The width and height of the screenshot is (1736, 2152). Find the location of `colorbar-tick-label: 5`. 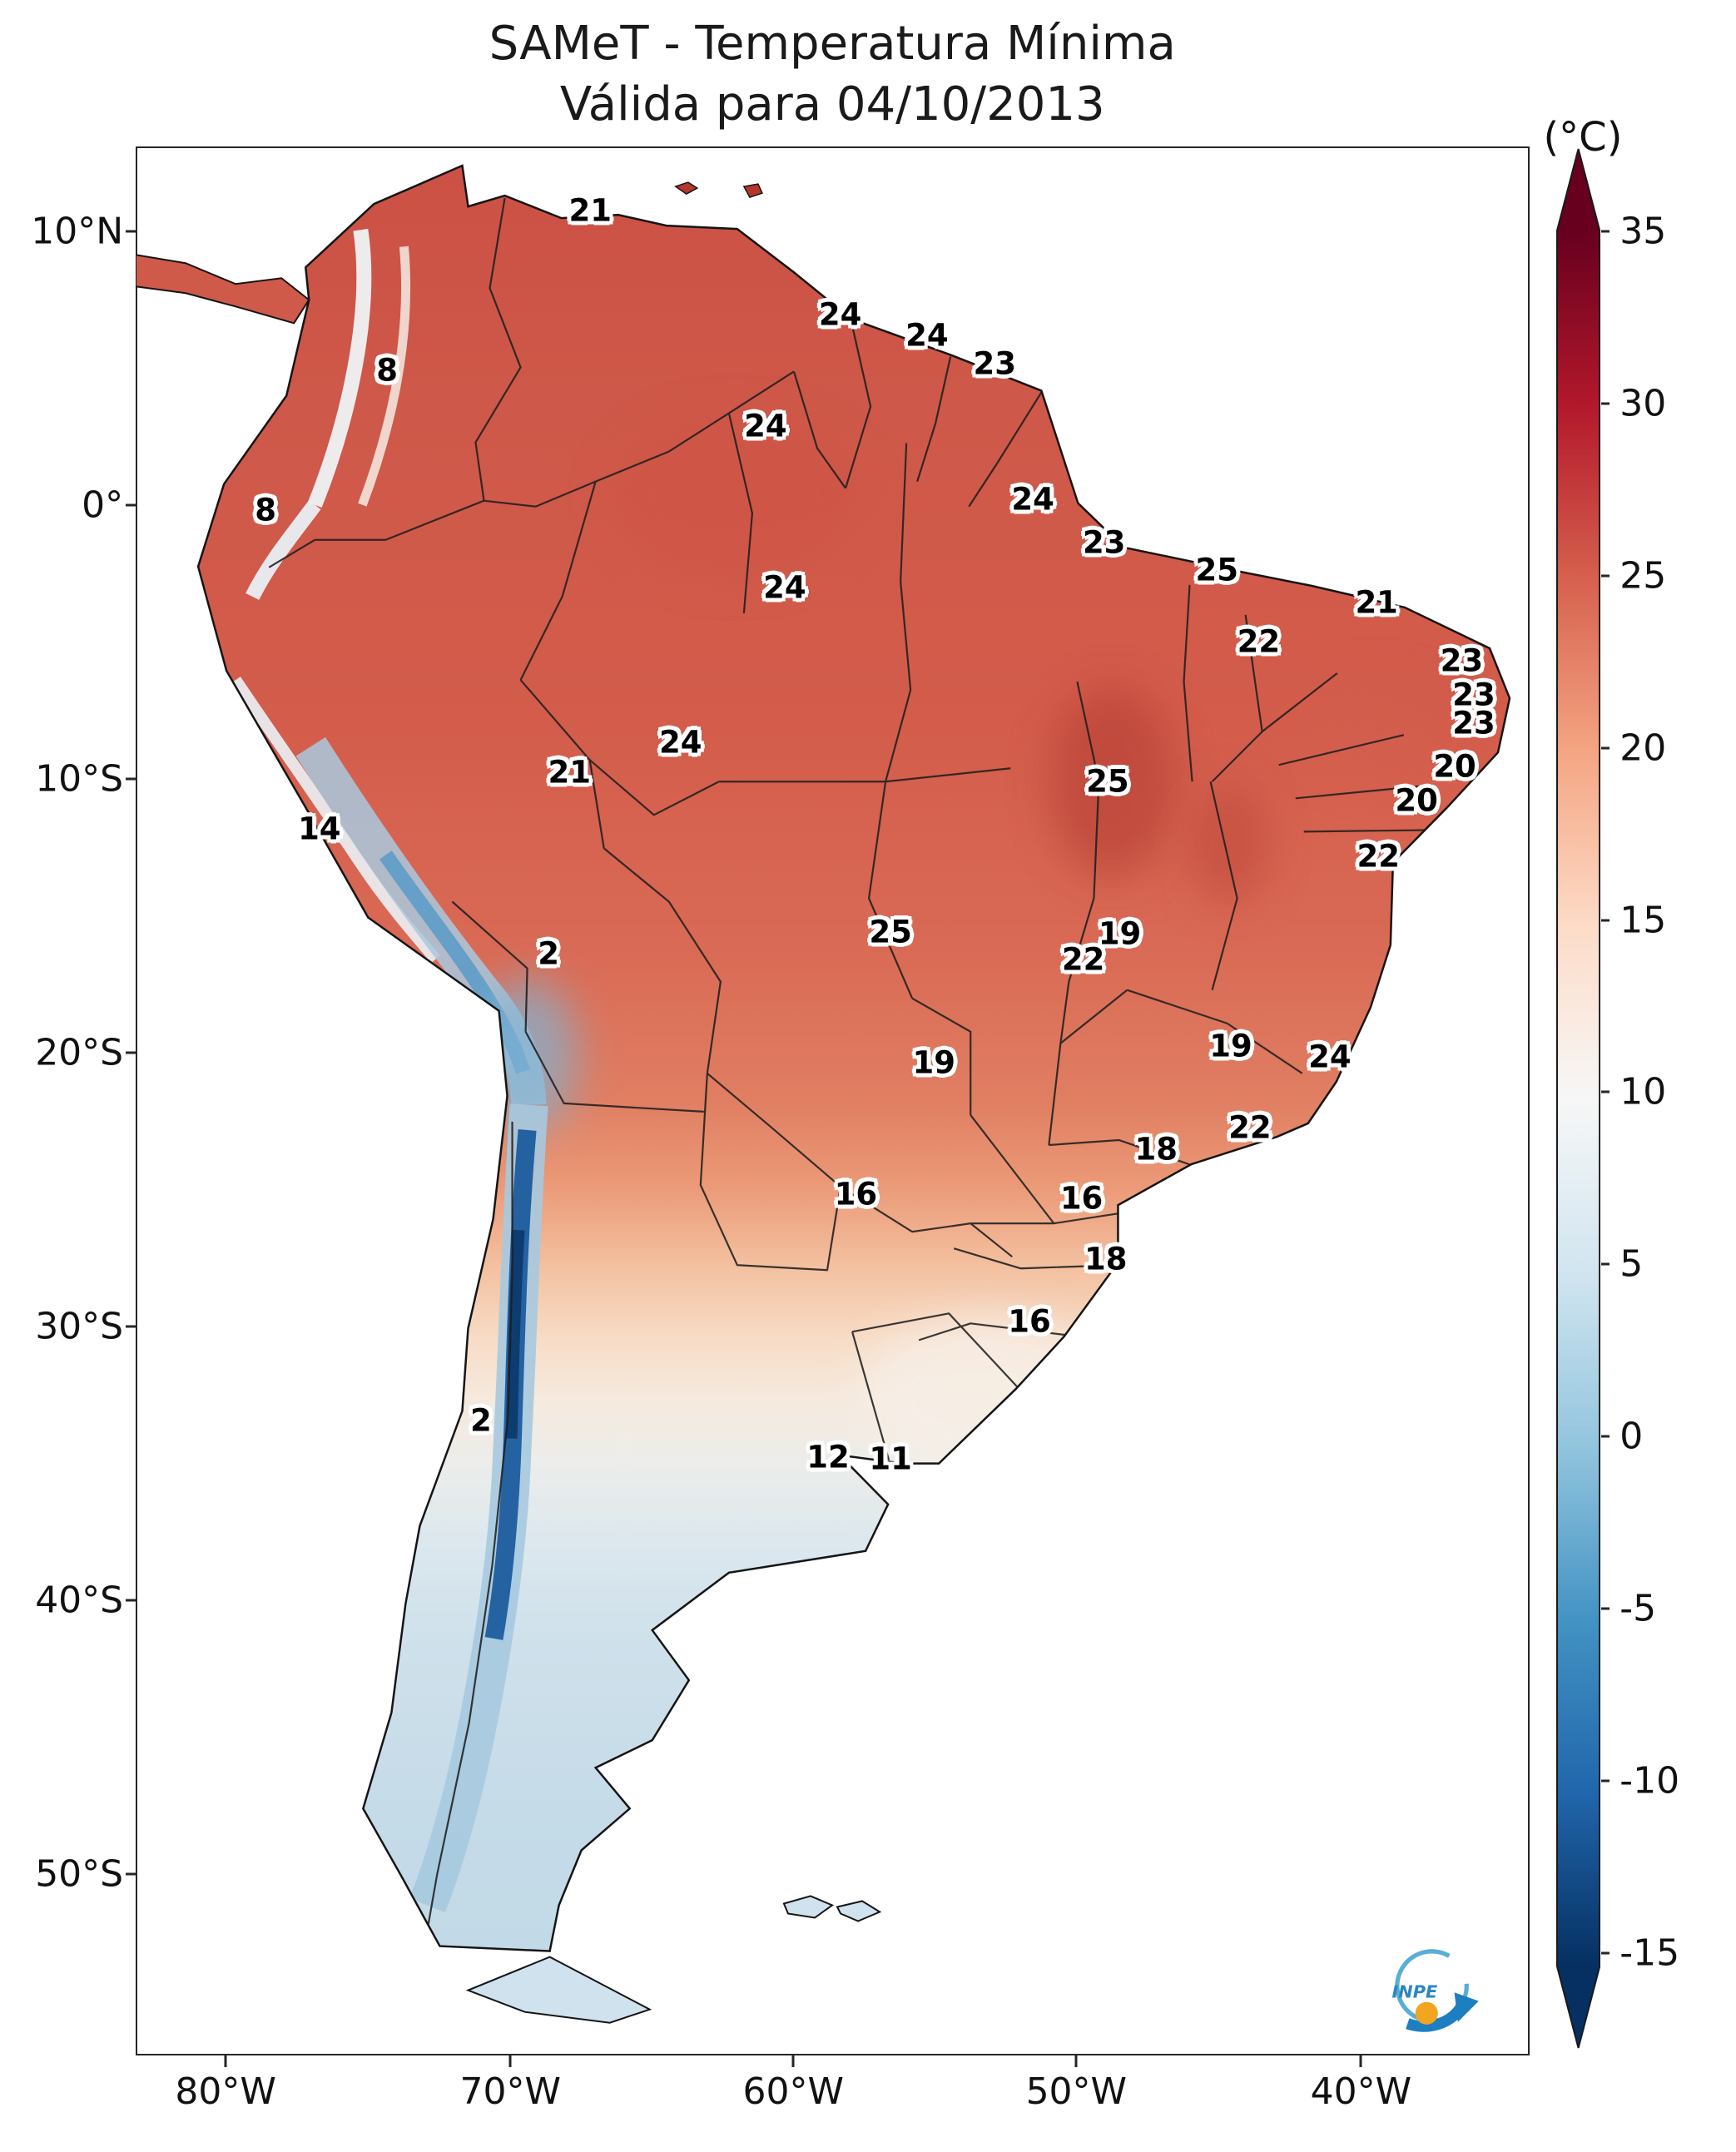

colorbar-tick-label: 5 is located at coordinates (1632, 1264).